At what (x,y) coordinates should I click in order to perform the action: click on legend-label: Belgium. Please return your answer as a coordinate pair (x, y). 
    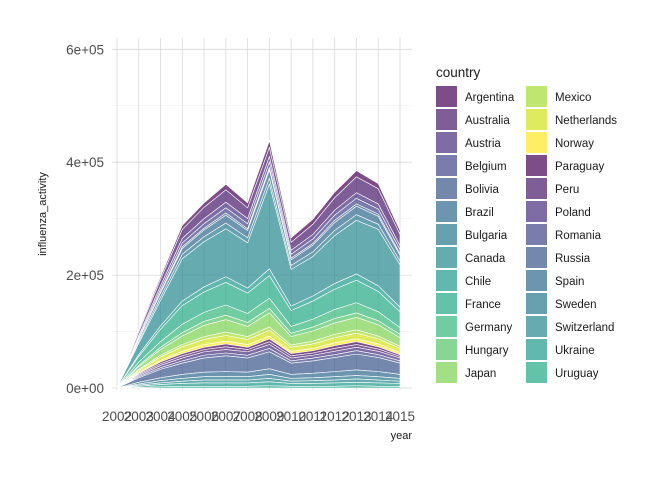
    Looking at the image, I should click on (486, 167).